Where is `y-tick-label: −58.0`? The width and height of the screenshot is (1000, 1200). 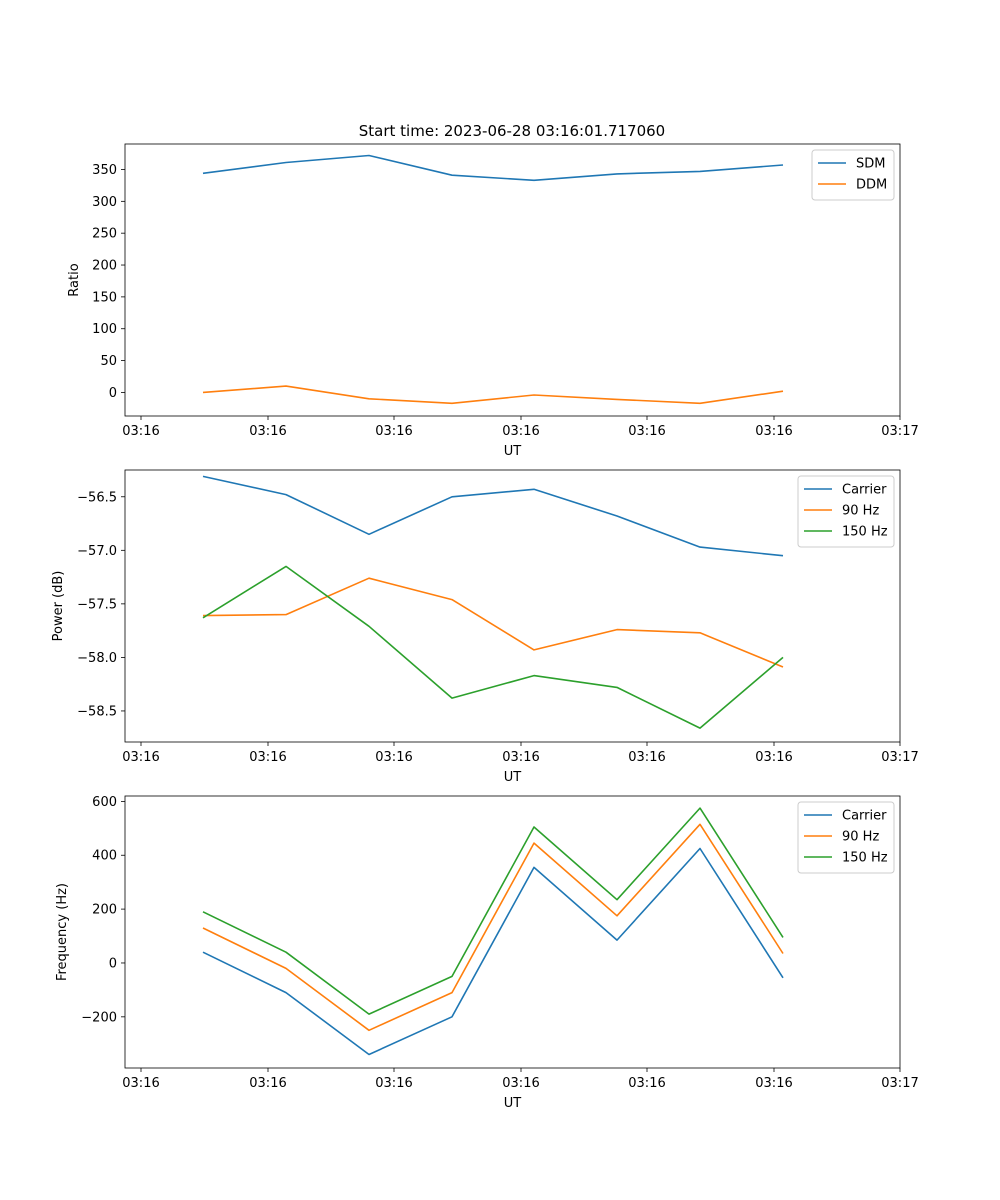
y-tick-label: −58.0 is located at coordinates (97, 658).